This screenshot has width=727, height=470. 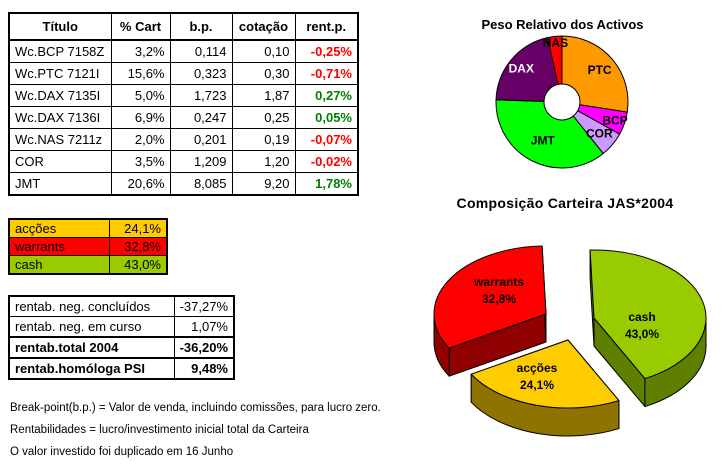 I want to click on main-table-header-cell: Título, so click(x=60, y=26).